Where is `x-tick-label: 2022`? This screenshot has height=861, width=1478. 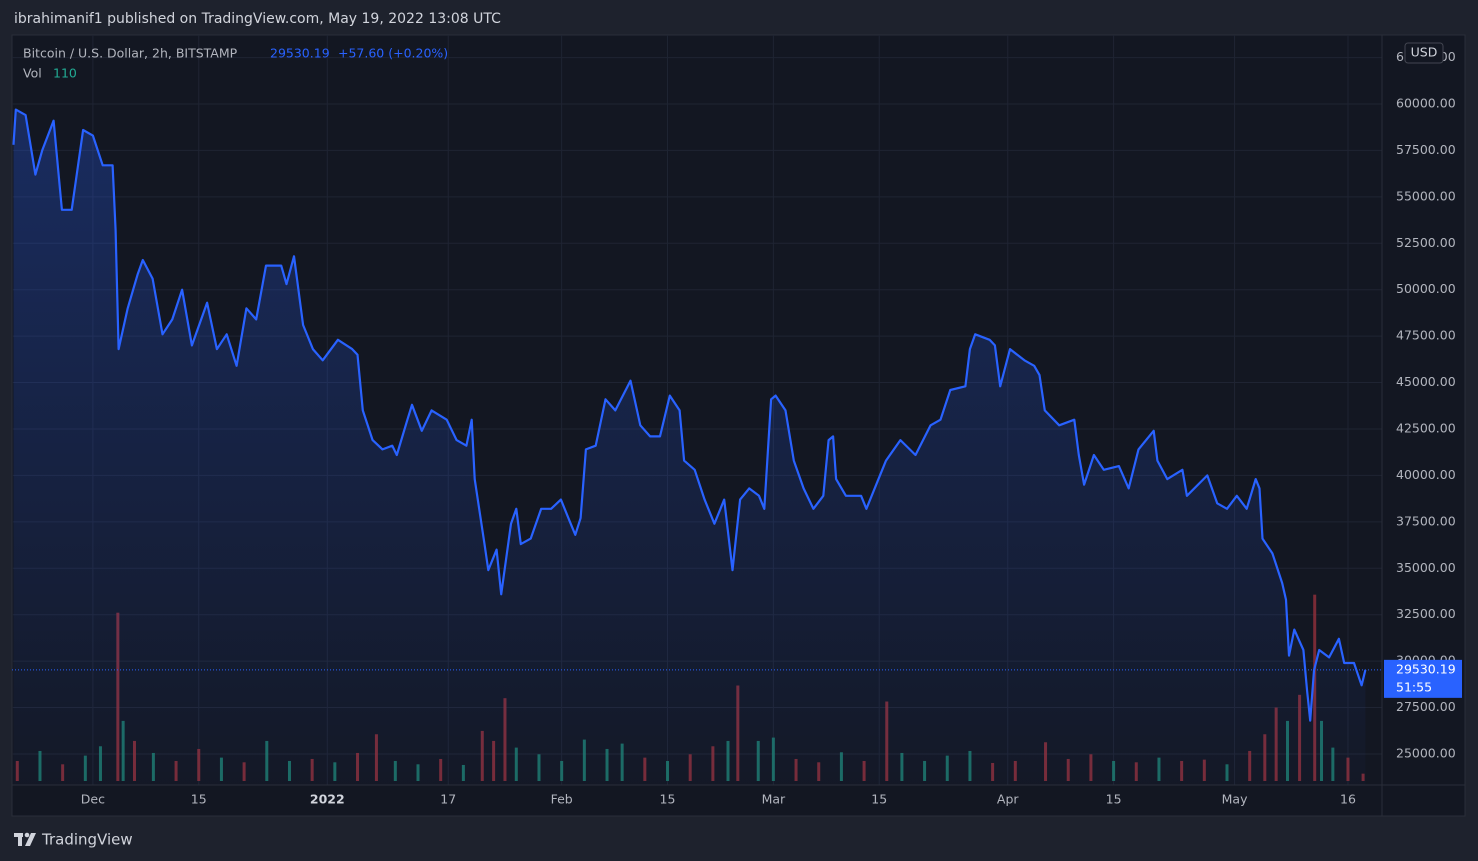 x-tick-label: 2022 is located at coordinates (327, 799).